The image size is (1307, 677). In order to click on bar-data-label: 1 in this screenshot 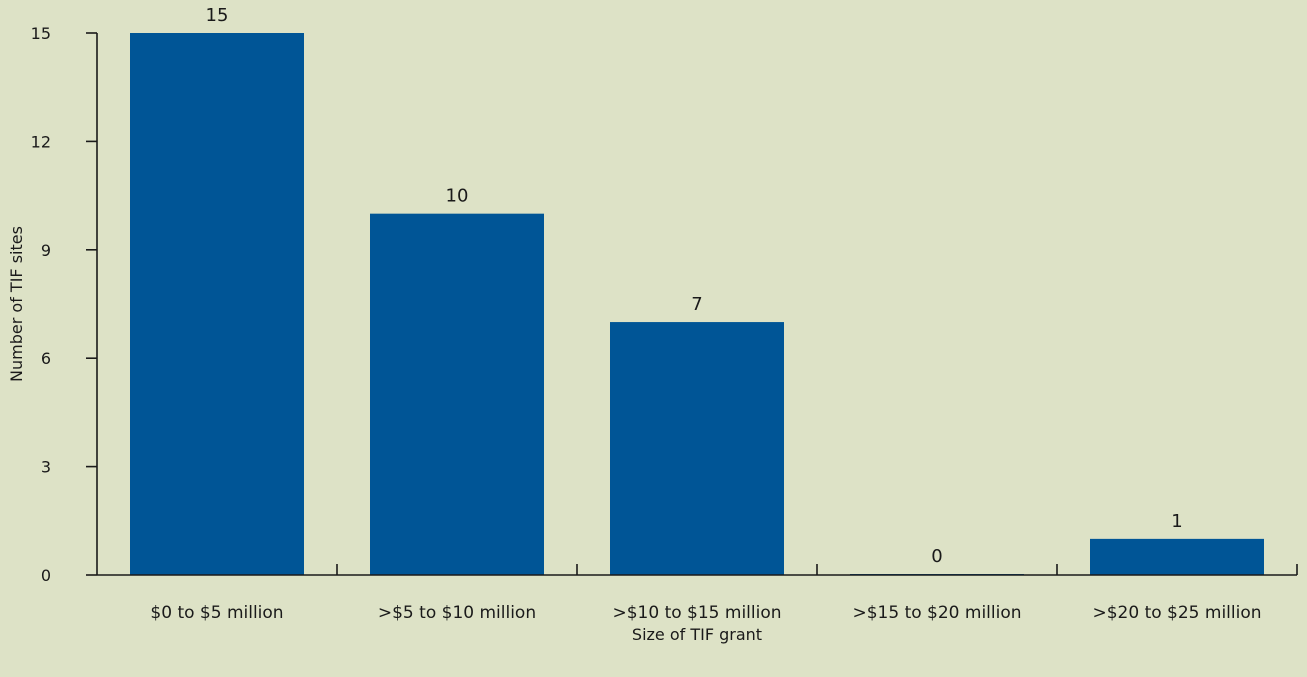, I will do `click(1176, 521)`.